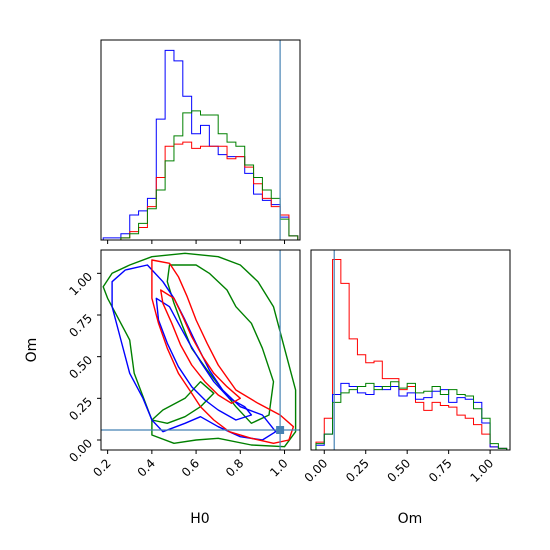 Image resolution: width=550 pixels, height=550 pixels. Describe the element at coordinates (80, 284) in the screenshot. I see `joint-ytick-label-4: 1.00` at that location.